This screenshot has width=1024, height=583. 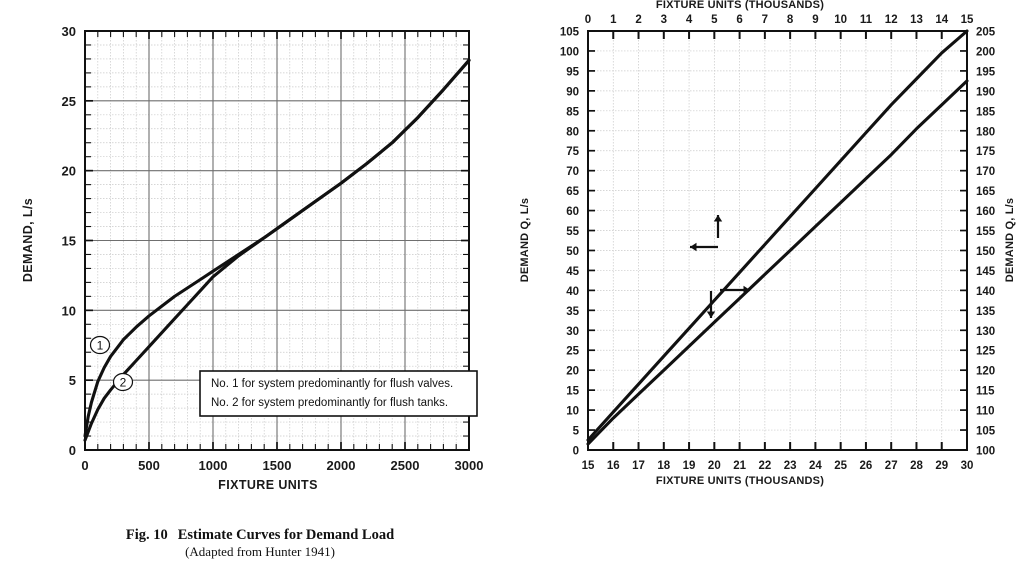 What do you see at coordinates (790, 466) in the screenshot?
I see `fig9-bottom-x-tick-label: 23` at bounding box center [790, 466].